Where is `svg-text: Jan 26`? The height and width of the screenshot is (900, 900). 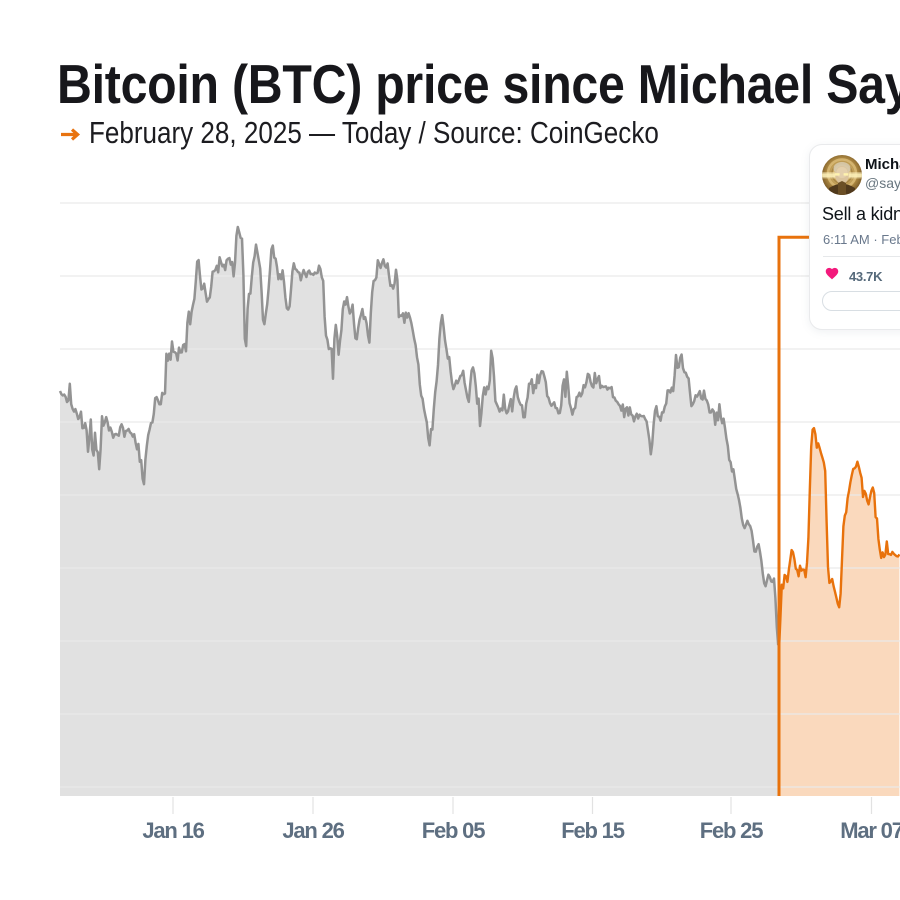 svg-text: Jan 26 is located at coordinates (313, 830).